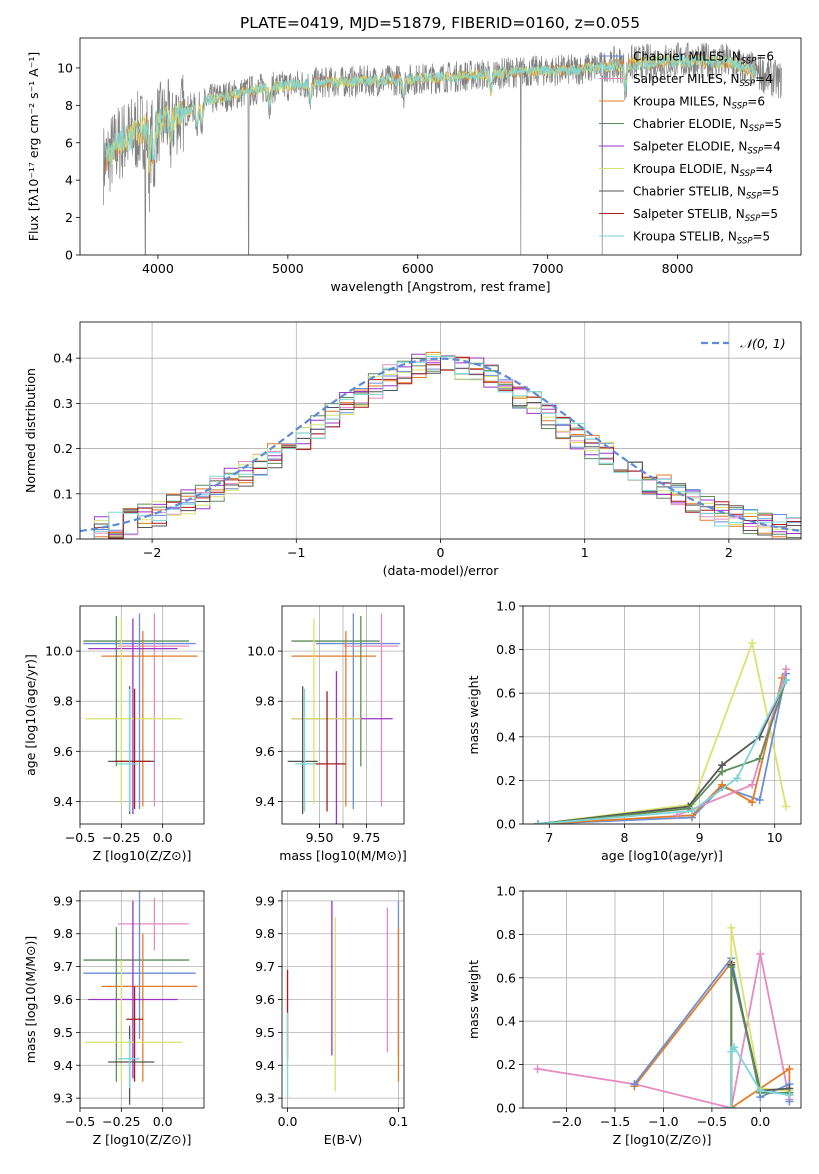 The image size is (819, 1174). I want to click on y-axis-label: Flux [fλ10⁻¹⁷ erg cm⁻² s⁻¹ A⁻¹], so click(33, 146).